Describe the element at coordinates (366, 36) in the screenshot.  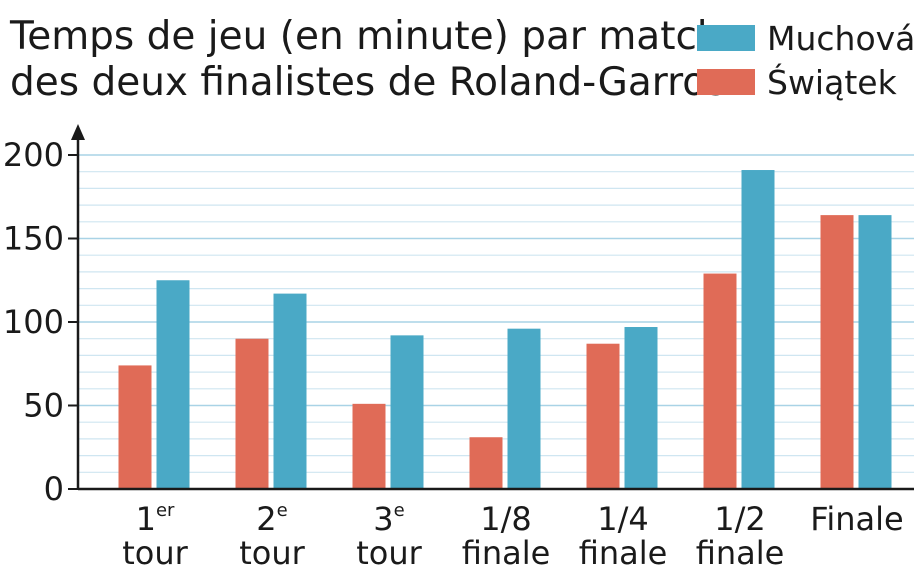
I see `chart-title-line-1: Temps de jeu (en minute) par match` at that location.